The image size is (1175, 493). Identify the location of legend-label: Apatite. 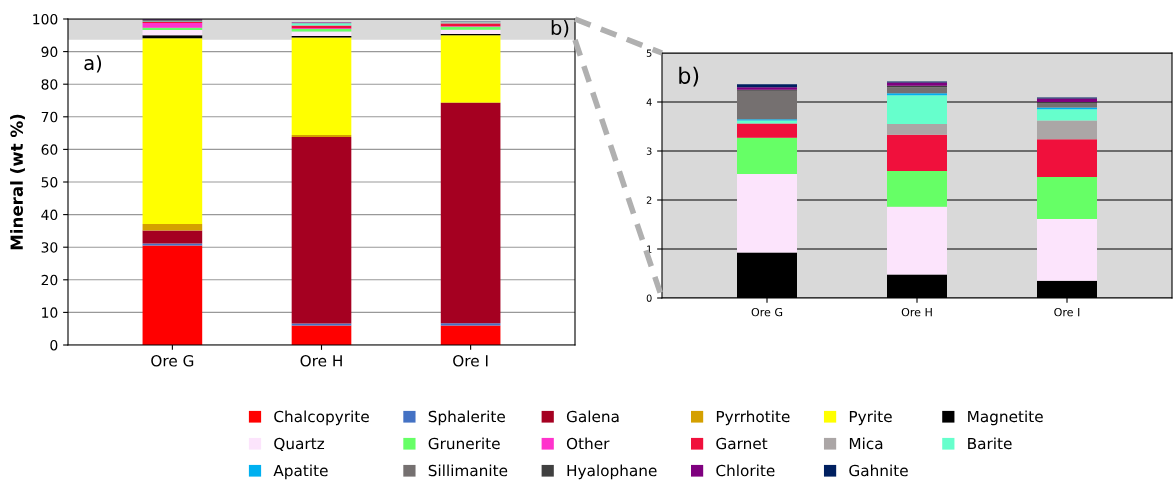
(300, 472).